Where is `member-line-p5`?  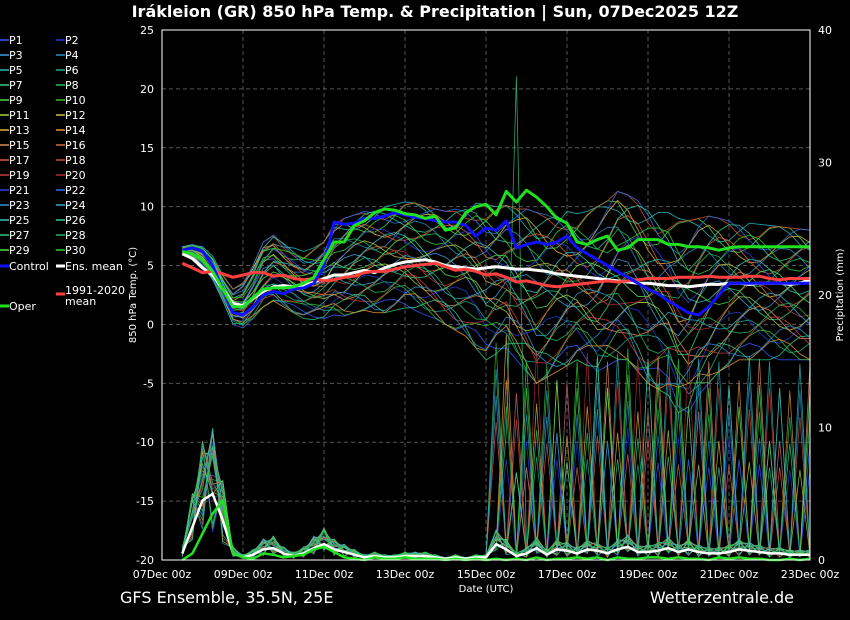 member-line-p5 is located at coordinates (496, 245).